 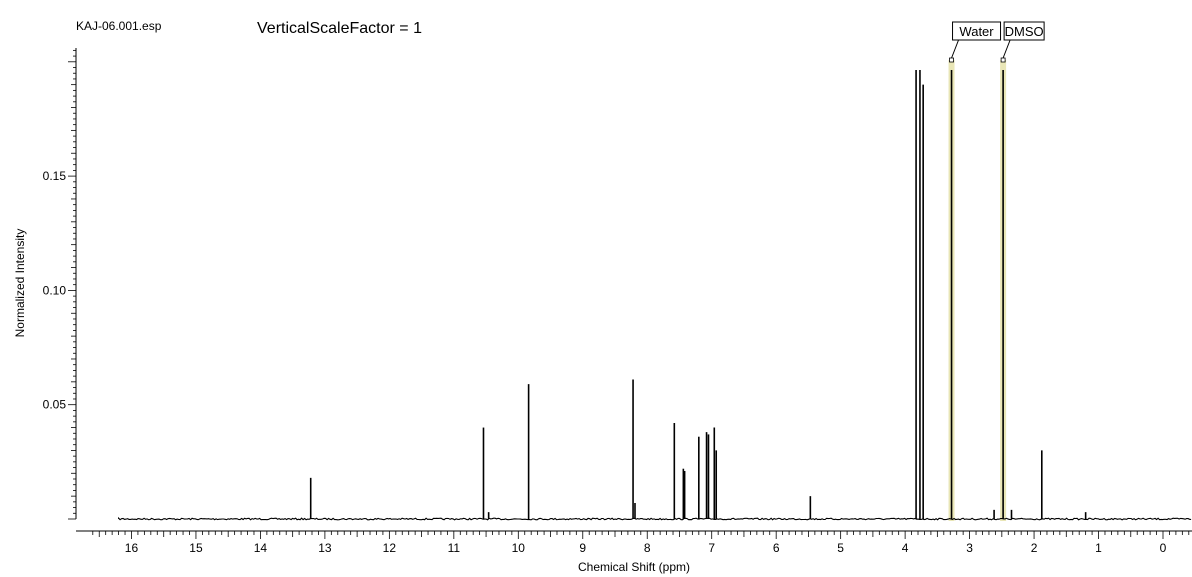 What do you see at coordinates (977, 290) in the screenshot?
I see `solvent-highlights` at bounding box center [977, 290].